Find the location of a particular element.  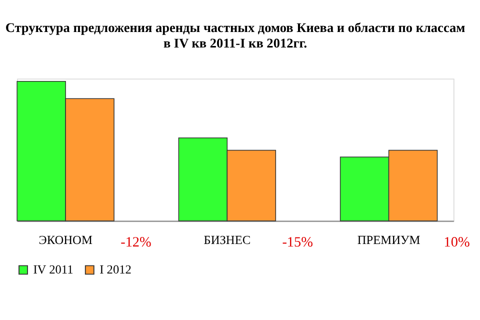

text: -15% is located at coordinates (298, 242).